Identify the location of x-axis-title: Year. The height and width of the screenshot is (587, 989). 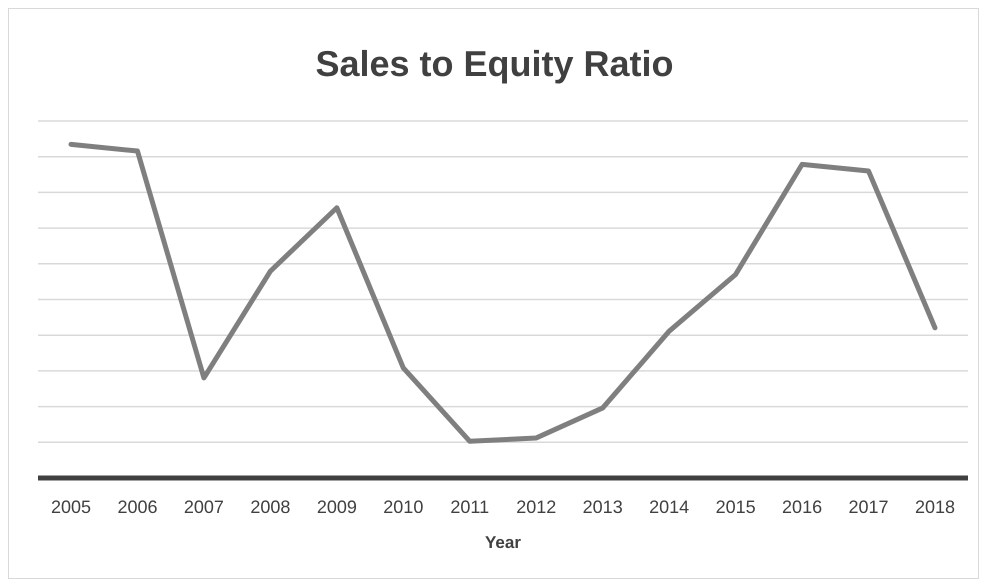
(503, 542).